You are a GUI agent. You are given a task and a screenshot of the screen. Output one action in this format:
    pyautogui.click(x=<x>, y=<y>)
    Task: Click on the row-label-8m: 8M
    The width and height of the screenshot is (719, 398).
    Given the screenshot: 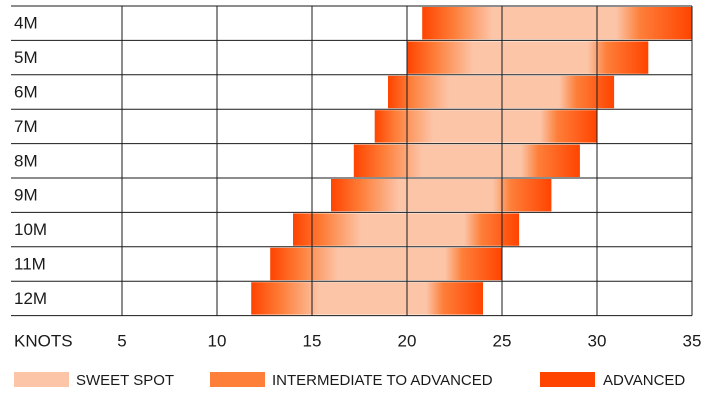 What is the action you would take?
    pyautogui.click(x=26, y=160)
    